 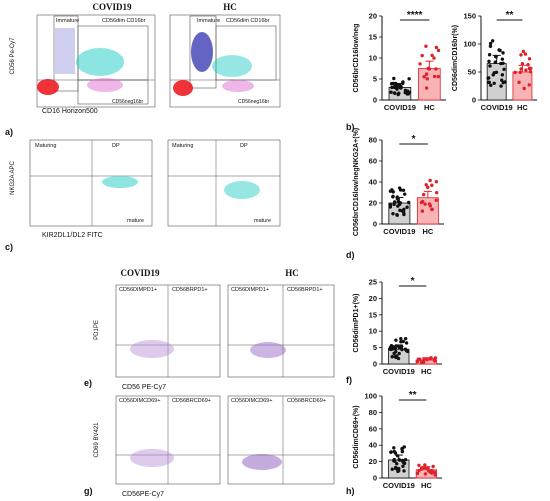 I want to click on panel-a-covid-plot: Immature CD56dim CD16br CD56neg16br, so click(x=96, y=61).